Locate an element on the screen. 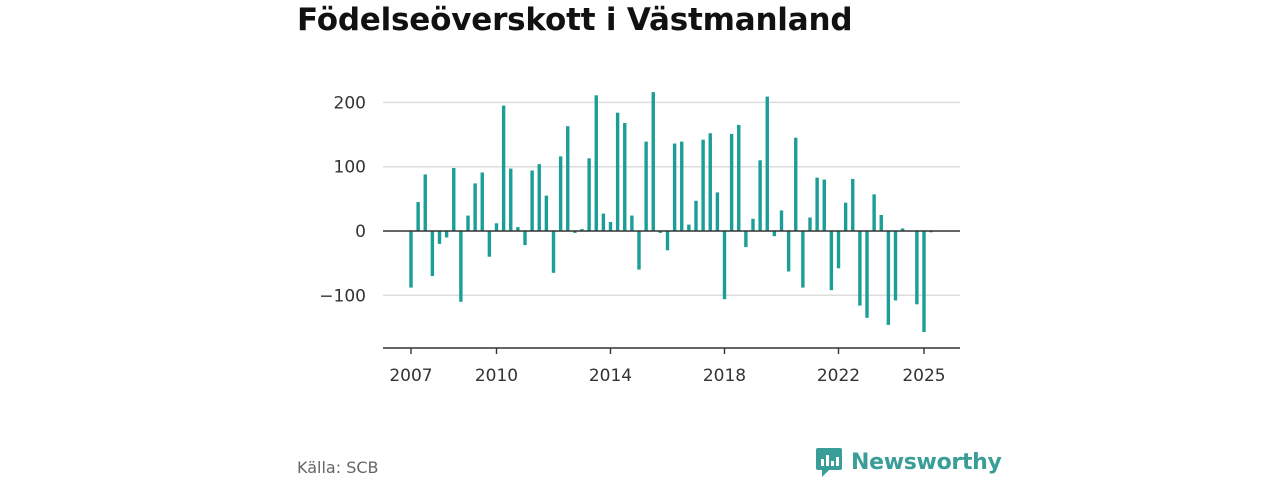  y-axis-tick-labels: 200 100 0 −100 is located at coordinates (342, 199).